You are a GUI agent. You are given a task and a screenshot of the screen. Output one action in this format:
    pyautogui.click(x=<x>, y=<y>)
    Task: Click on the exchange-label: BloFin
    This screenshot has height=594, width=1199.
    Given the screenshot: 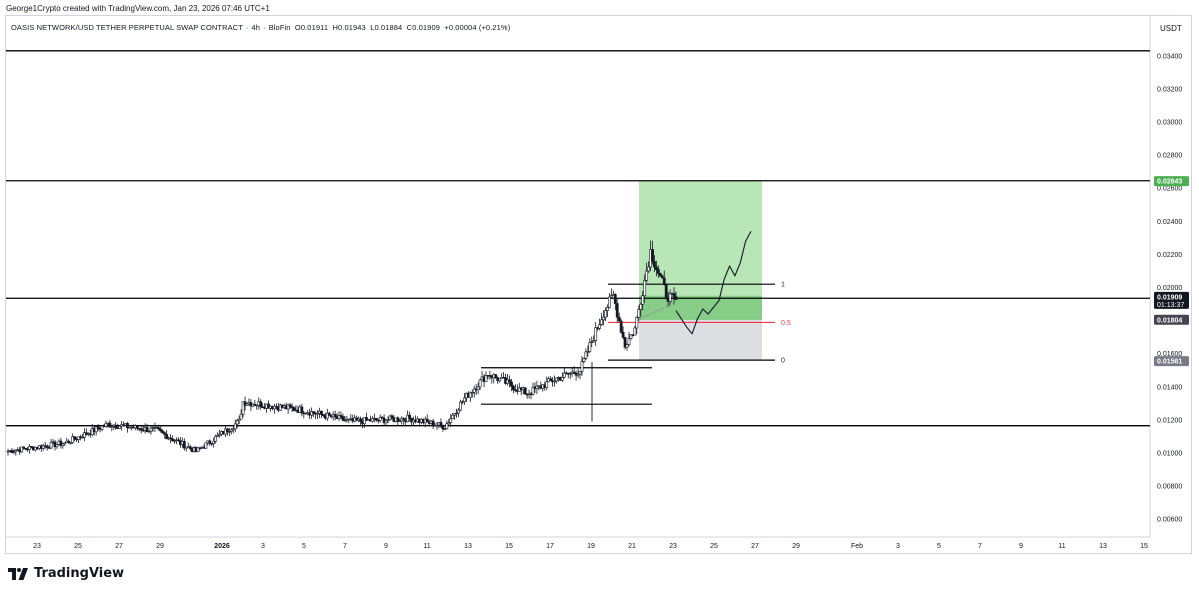 What is the action you would take?
    pyautogui.click(x=279, y=27)
    